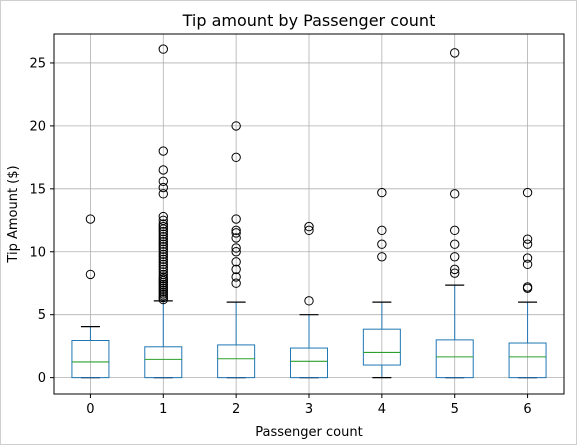 This screenshot has width=577, height=445. Describe the element at coordinates (308, 432) in the screenshot. I see `x-axis-label: Passenger count` at that location.